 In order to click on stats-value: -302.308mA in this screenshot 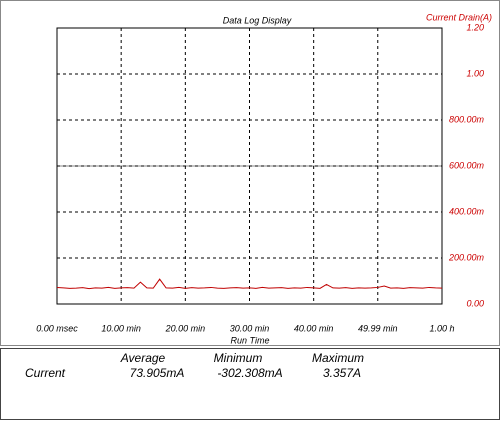, I will do `click(249, 373)`.